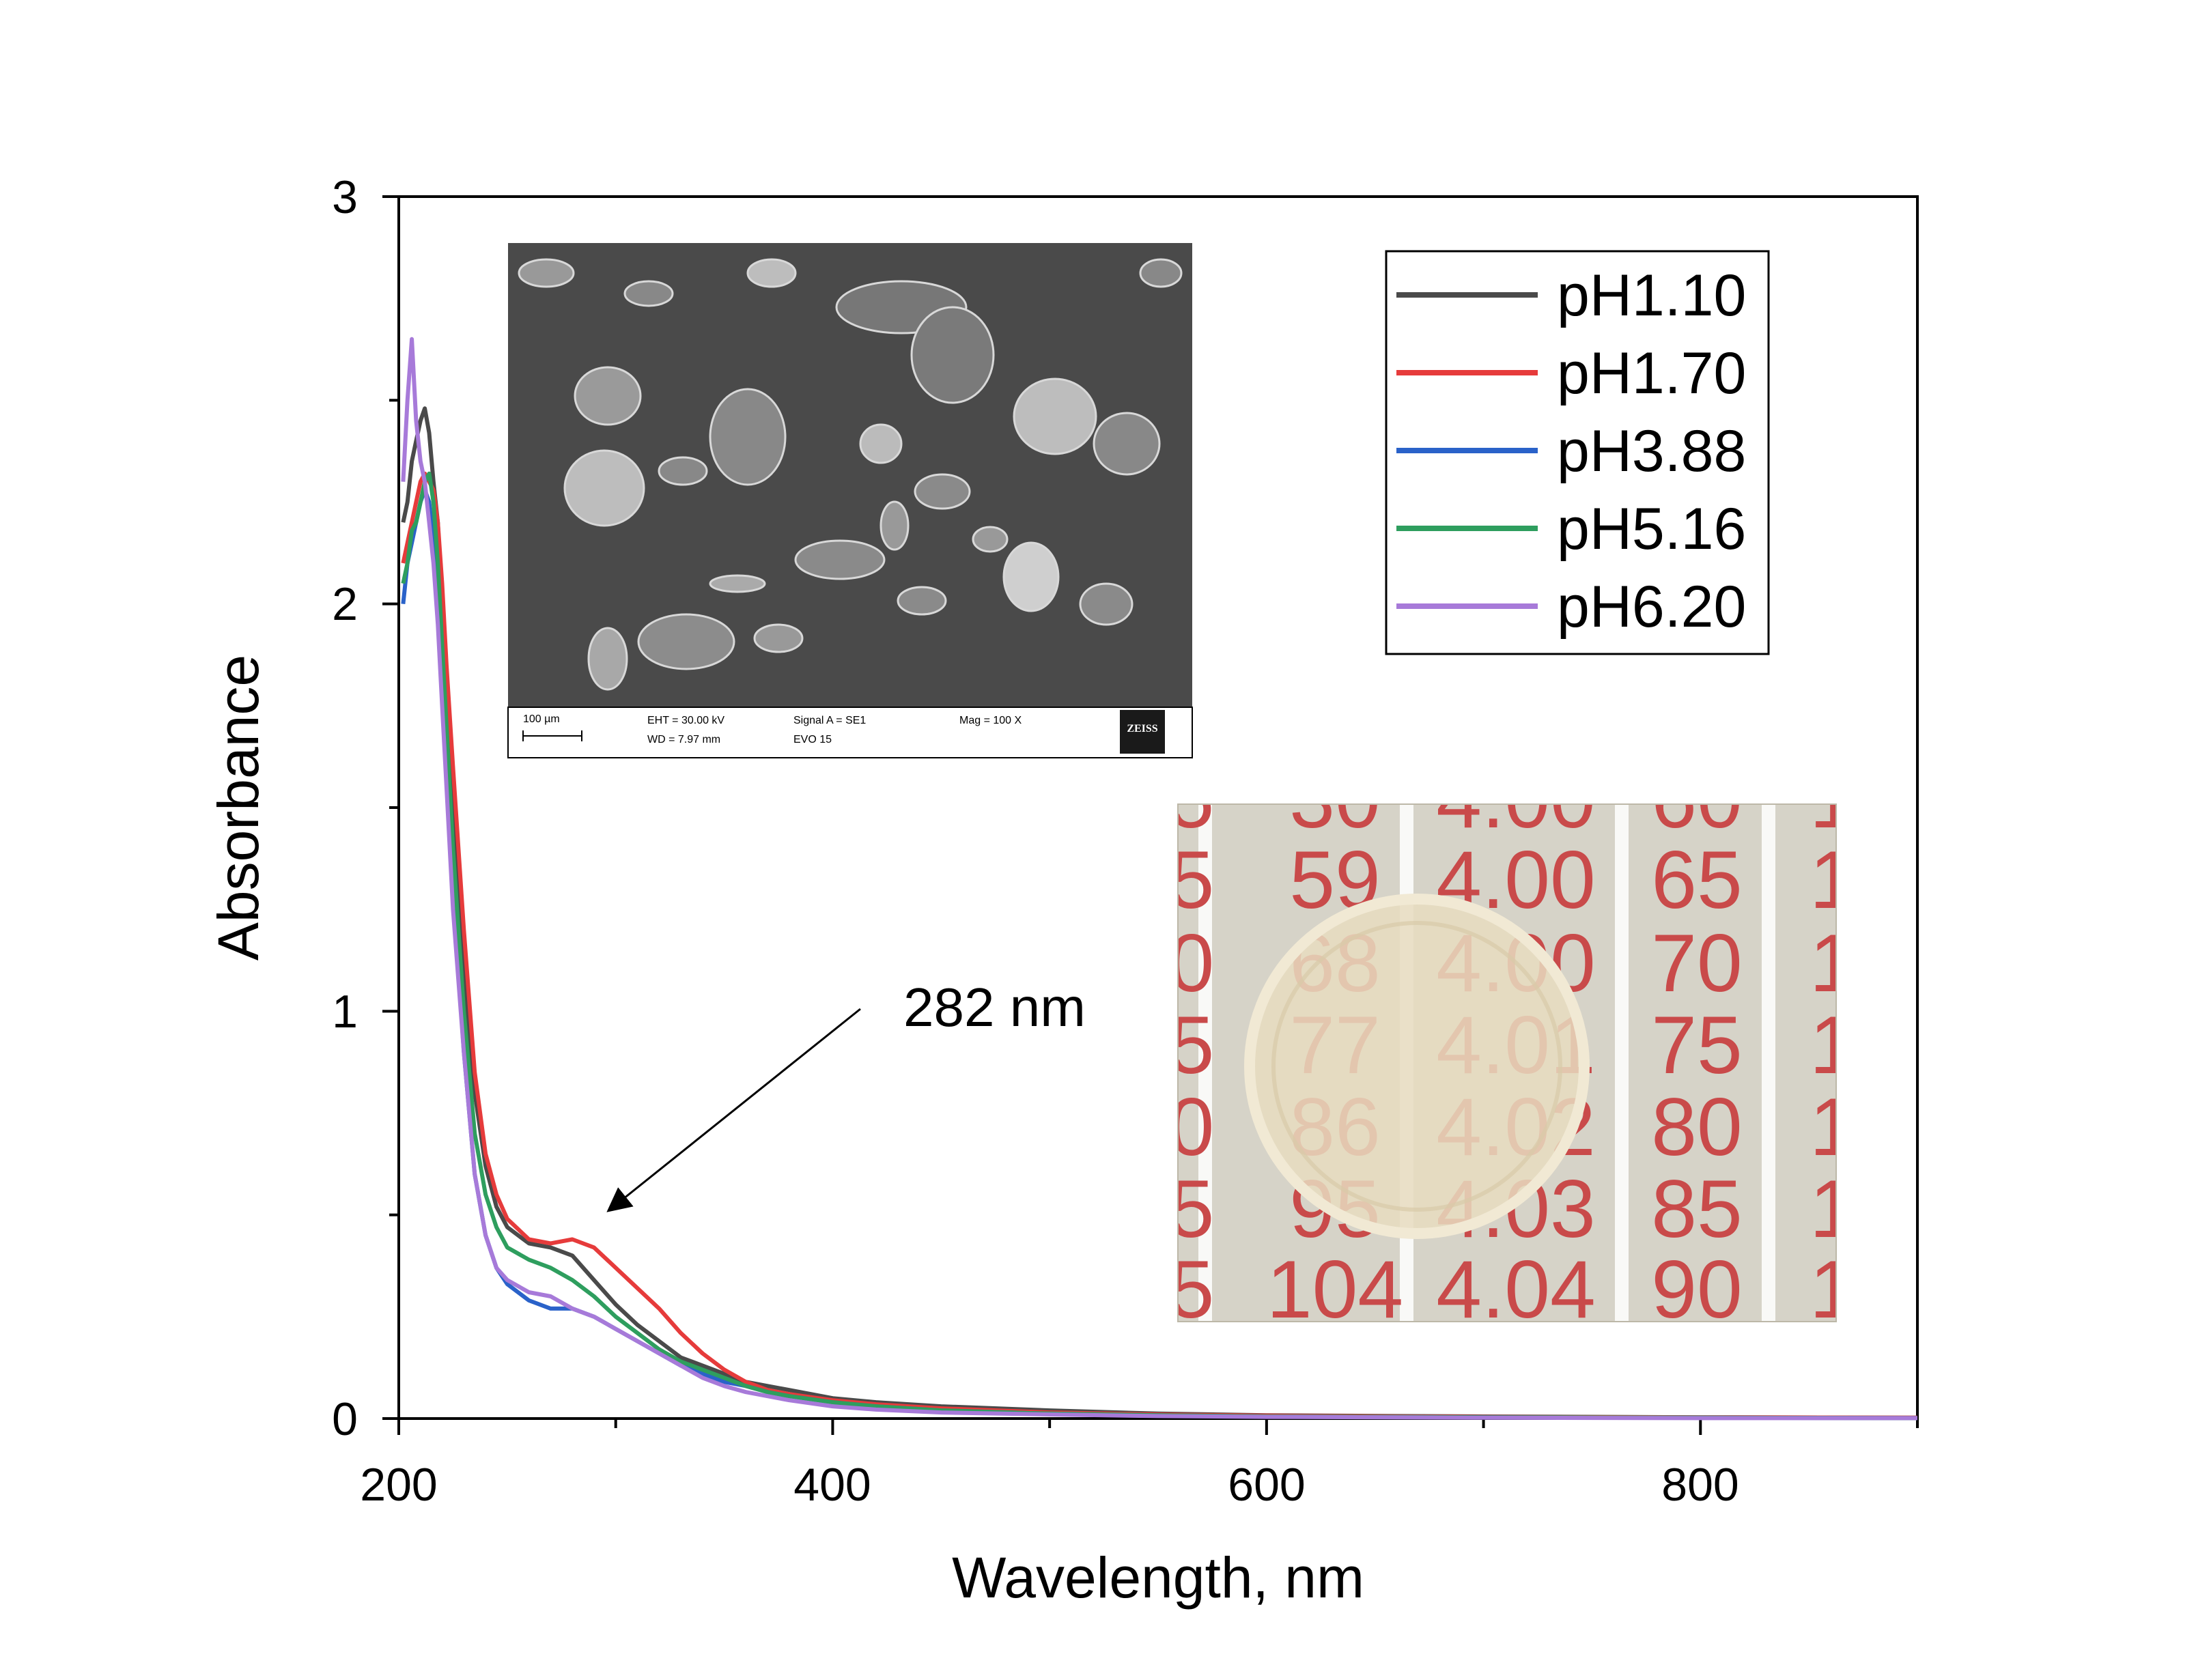  I want to click on photo-strip-num: 90, so click(1697, 1289).